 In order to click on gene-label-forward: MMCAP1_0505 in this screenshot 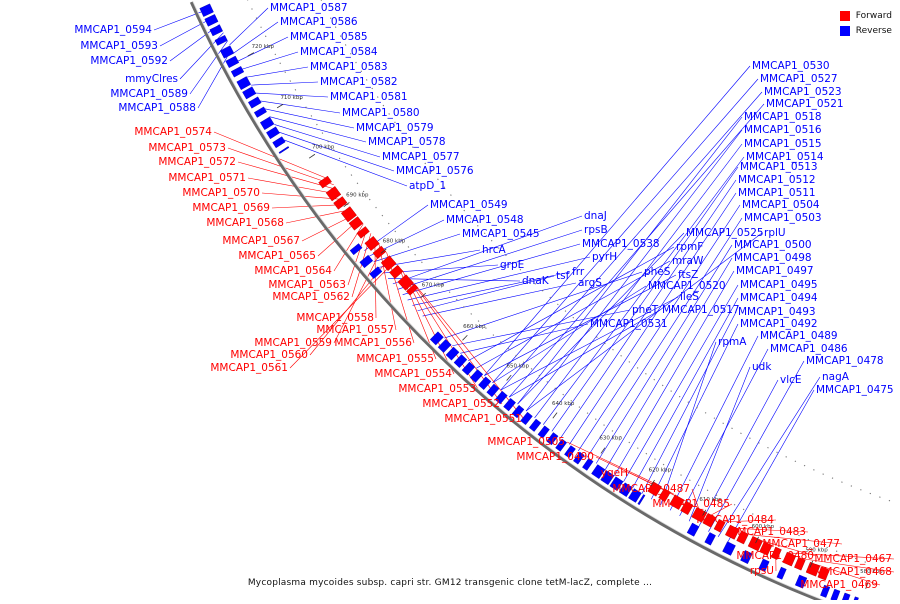, I will do `click(526, 442)`.